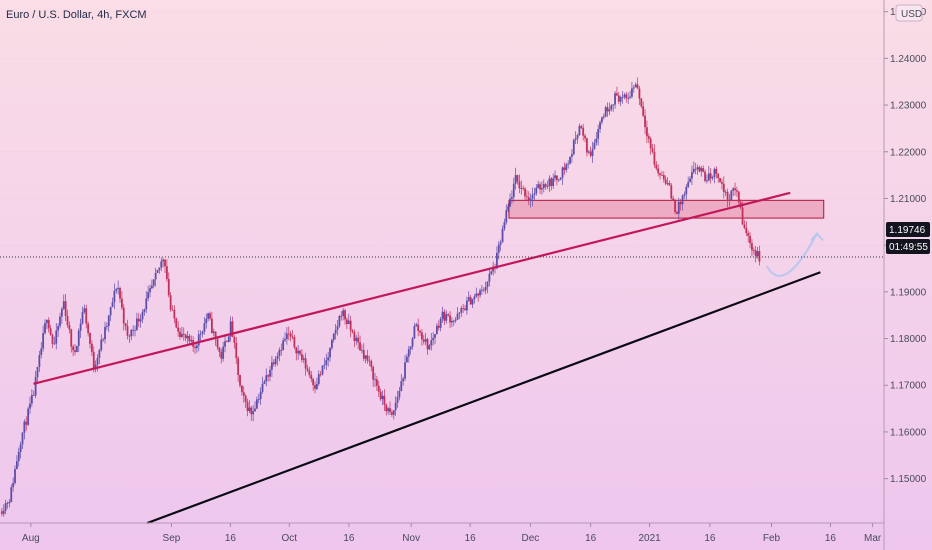 The width and height of the screenshot is (932, 550). What do you see at coordinates (908, 339) in the screenshot?
I see `y-tick-label: 1.18000` at bounding box center [908, 339].